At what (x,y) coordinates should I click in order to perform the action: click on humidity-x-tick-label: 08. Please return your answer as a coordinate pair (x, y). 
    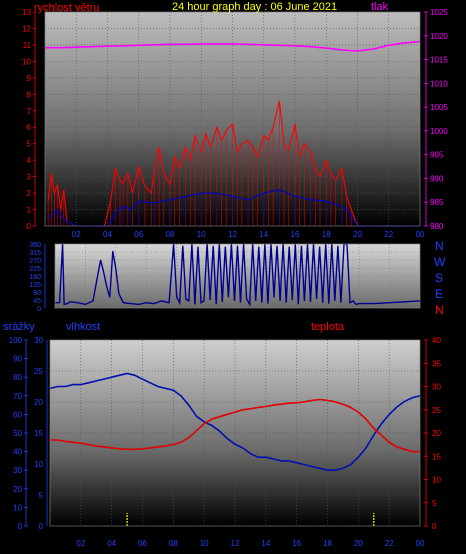
    Looking at the image, I should click on (173, 543).